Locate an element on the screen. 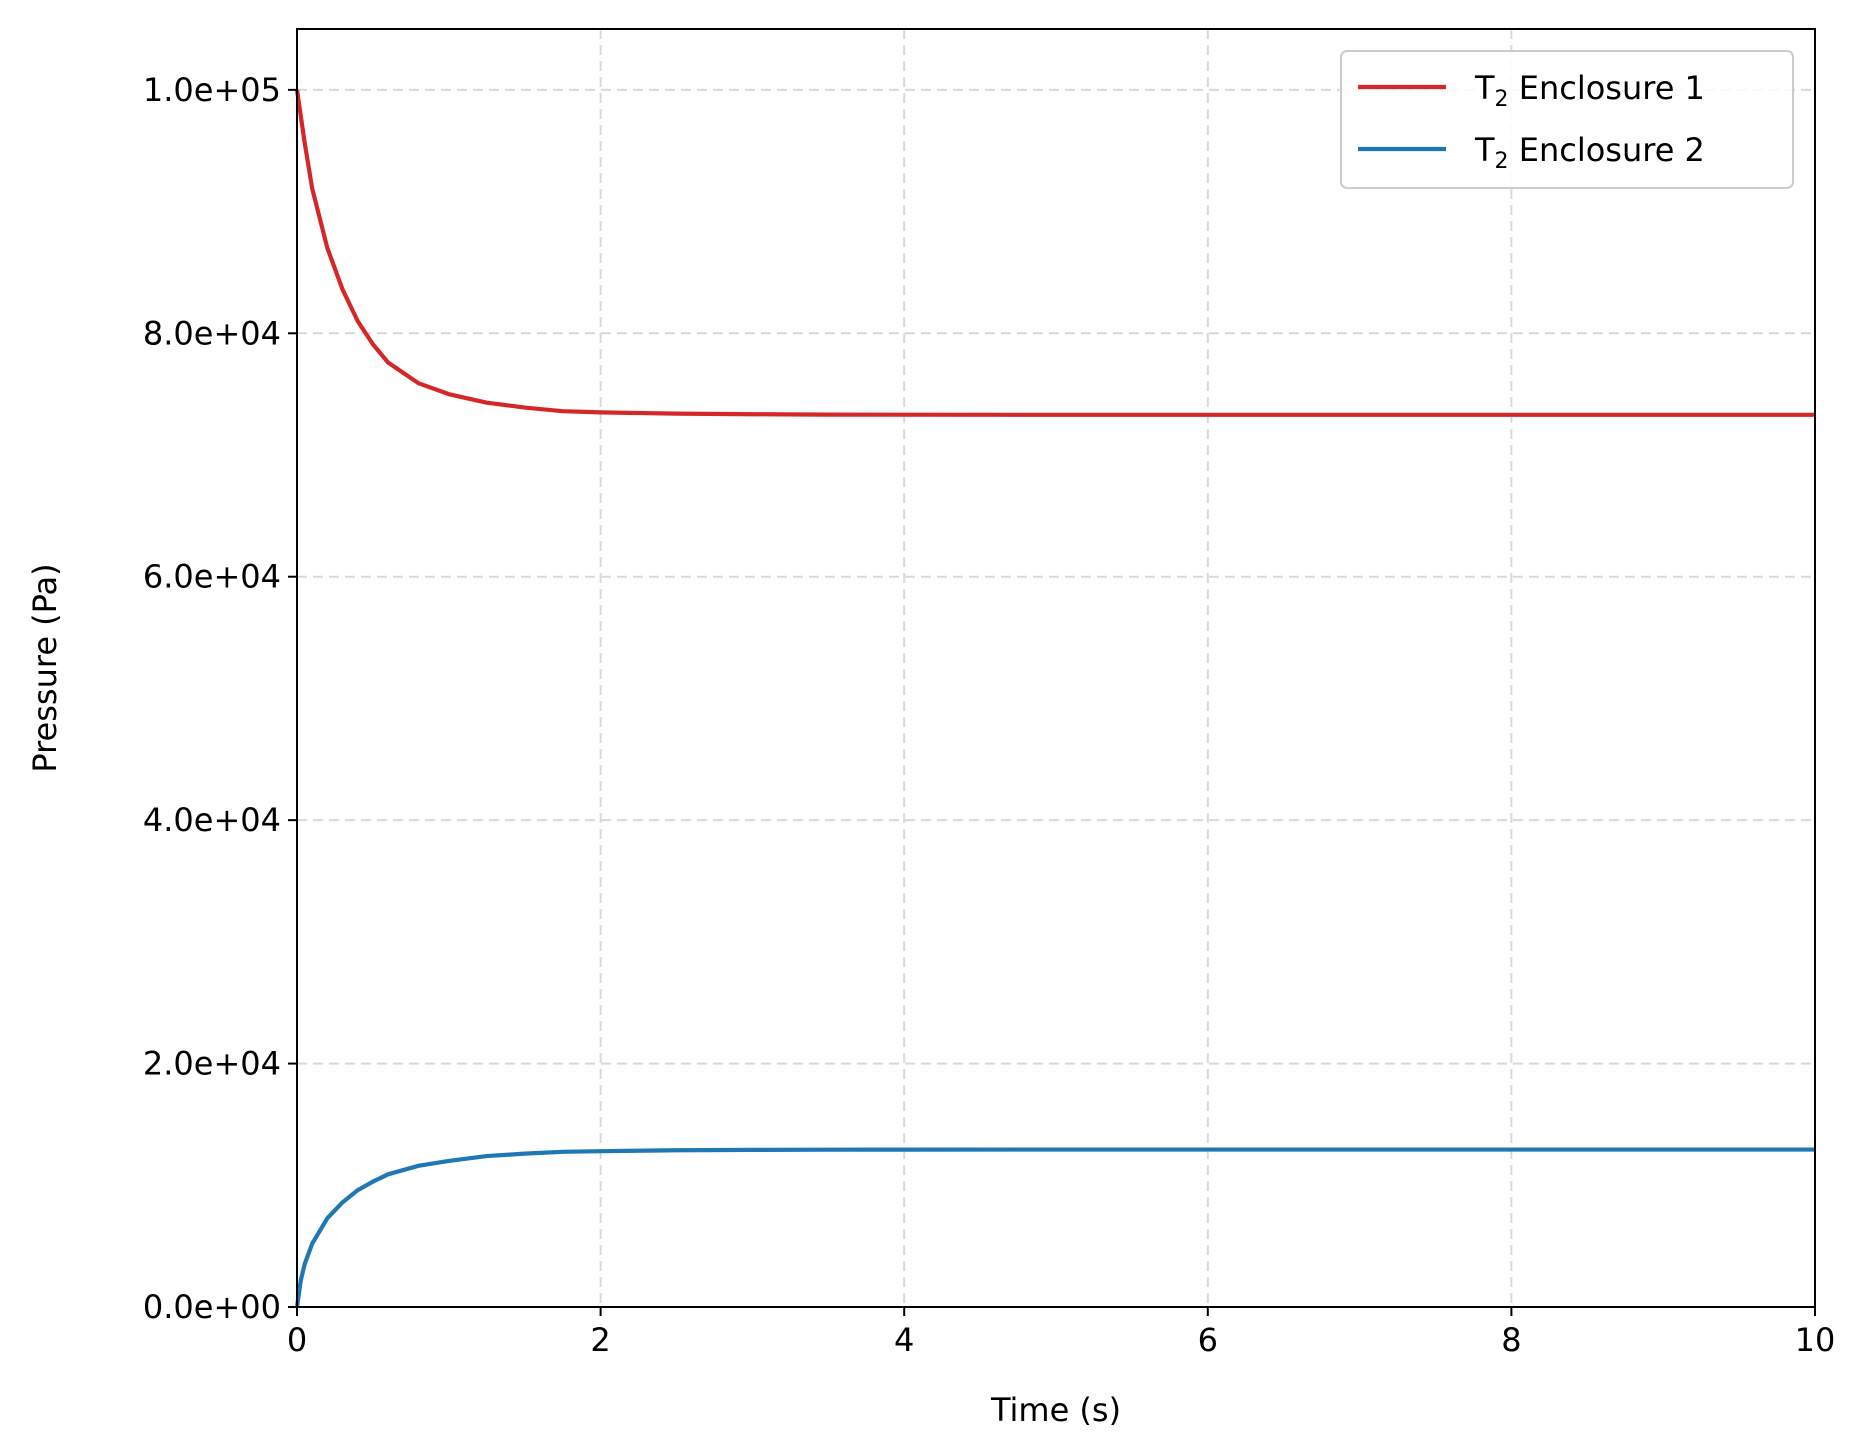 This screenshot has width=1863, height=1456. legend-entry: T2 Enclosure 2 is located at coordinates (1531, 152).